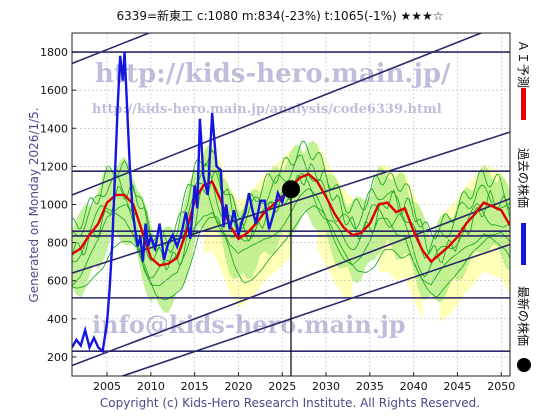 The height and width of the screenshot is (420, 560). I want to click on y-tick-label: 1200, so click(54, 166).